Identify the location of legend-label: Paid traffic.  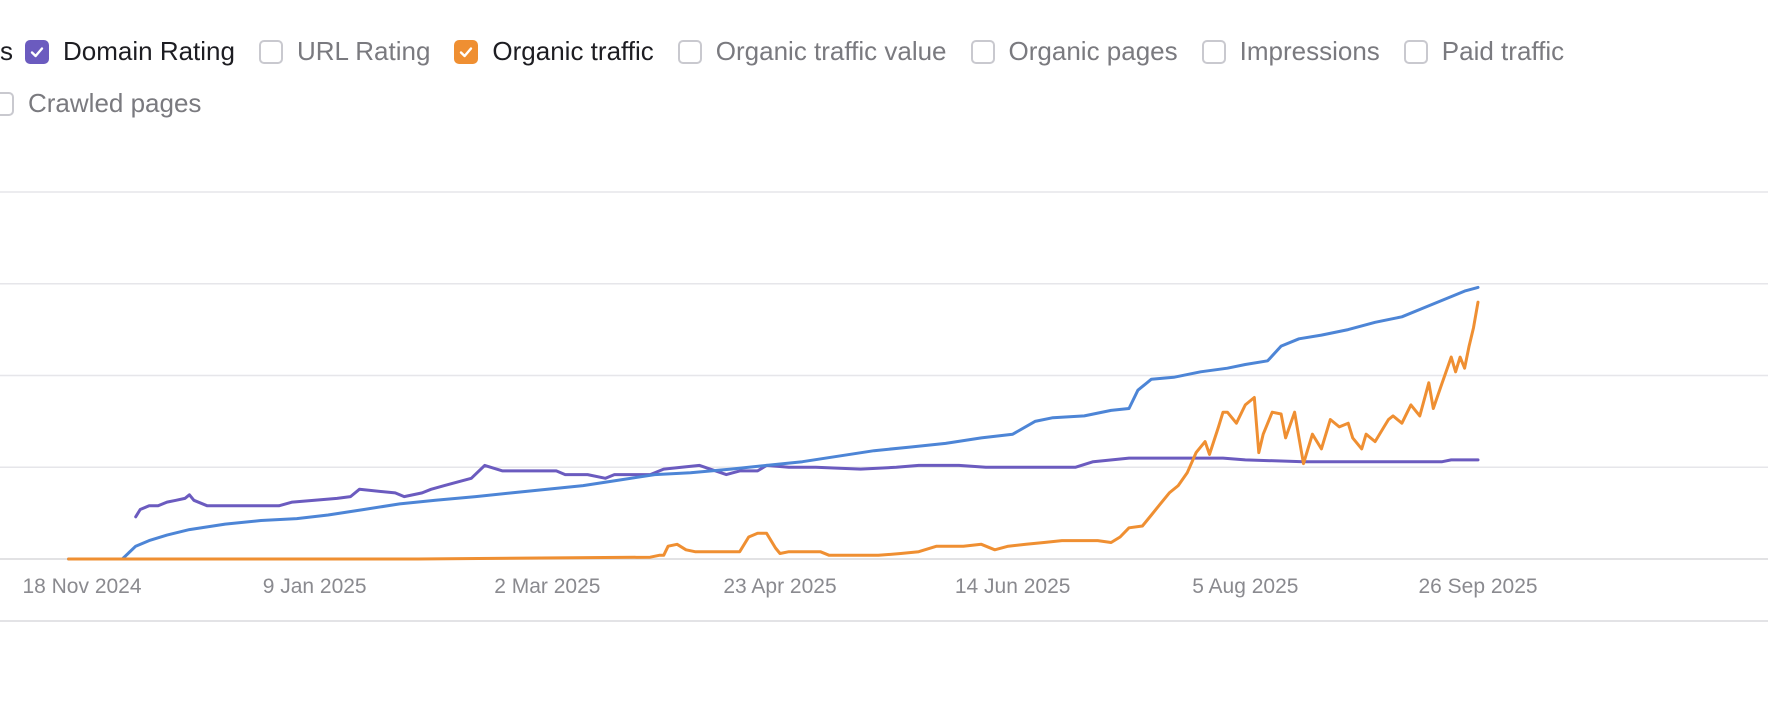
(1503, 51).